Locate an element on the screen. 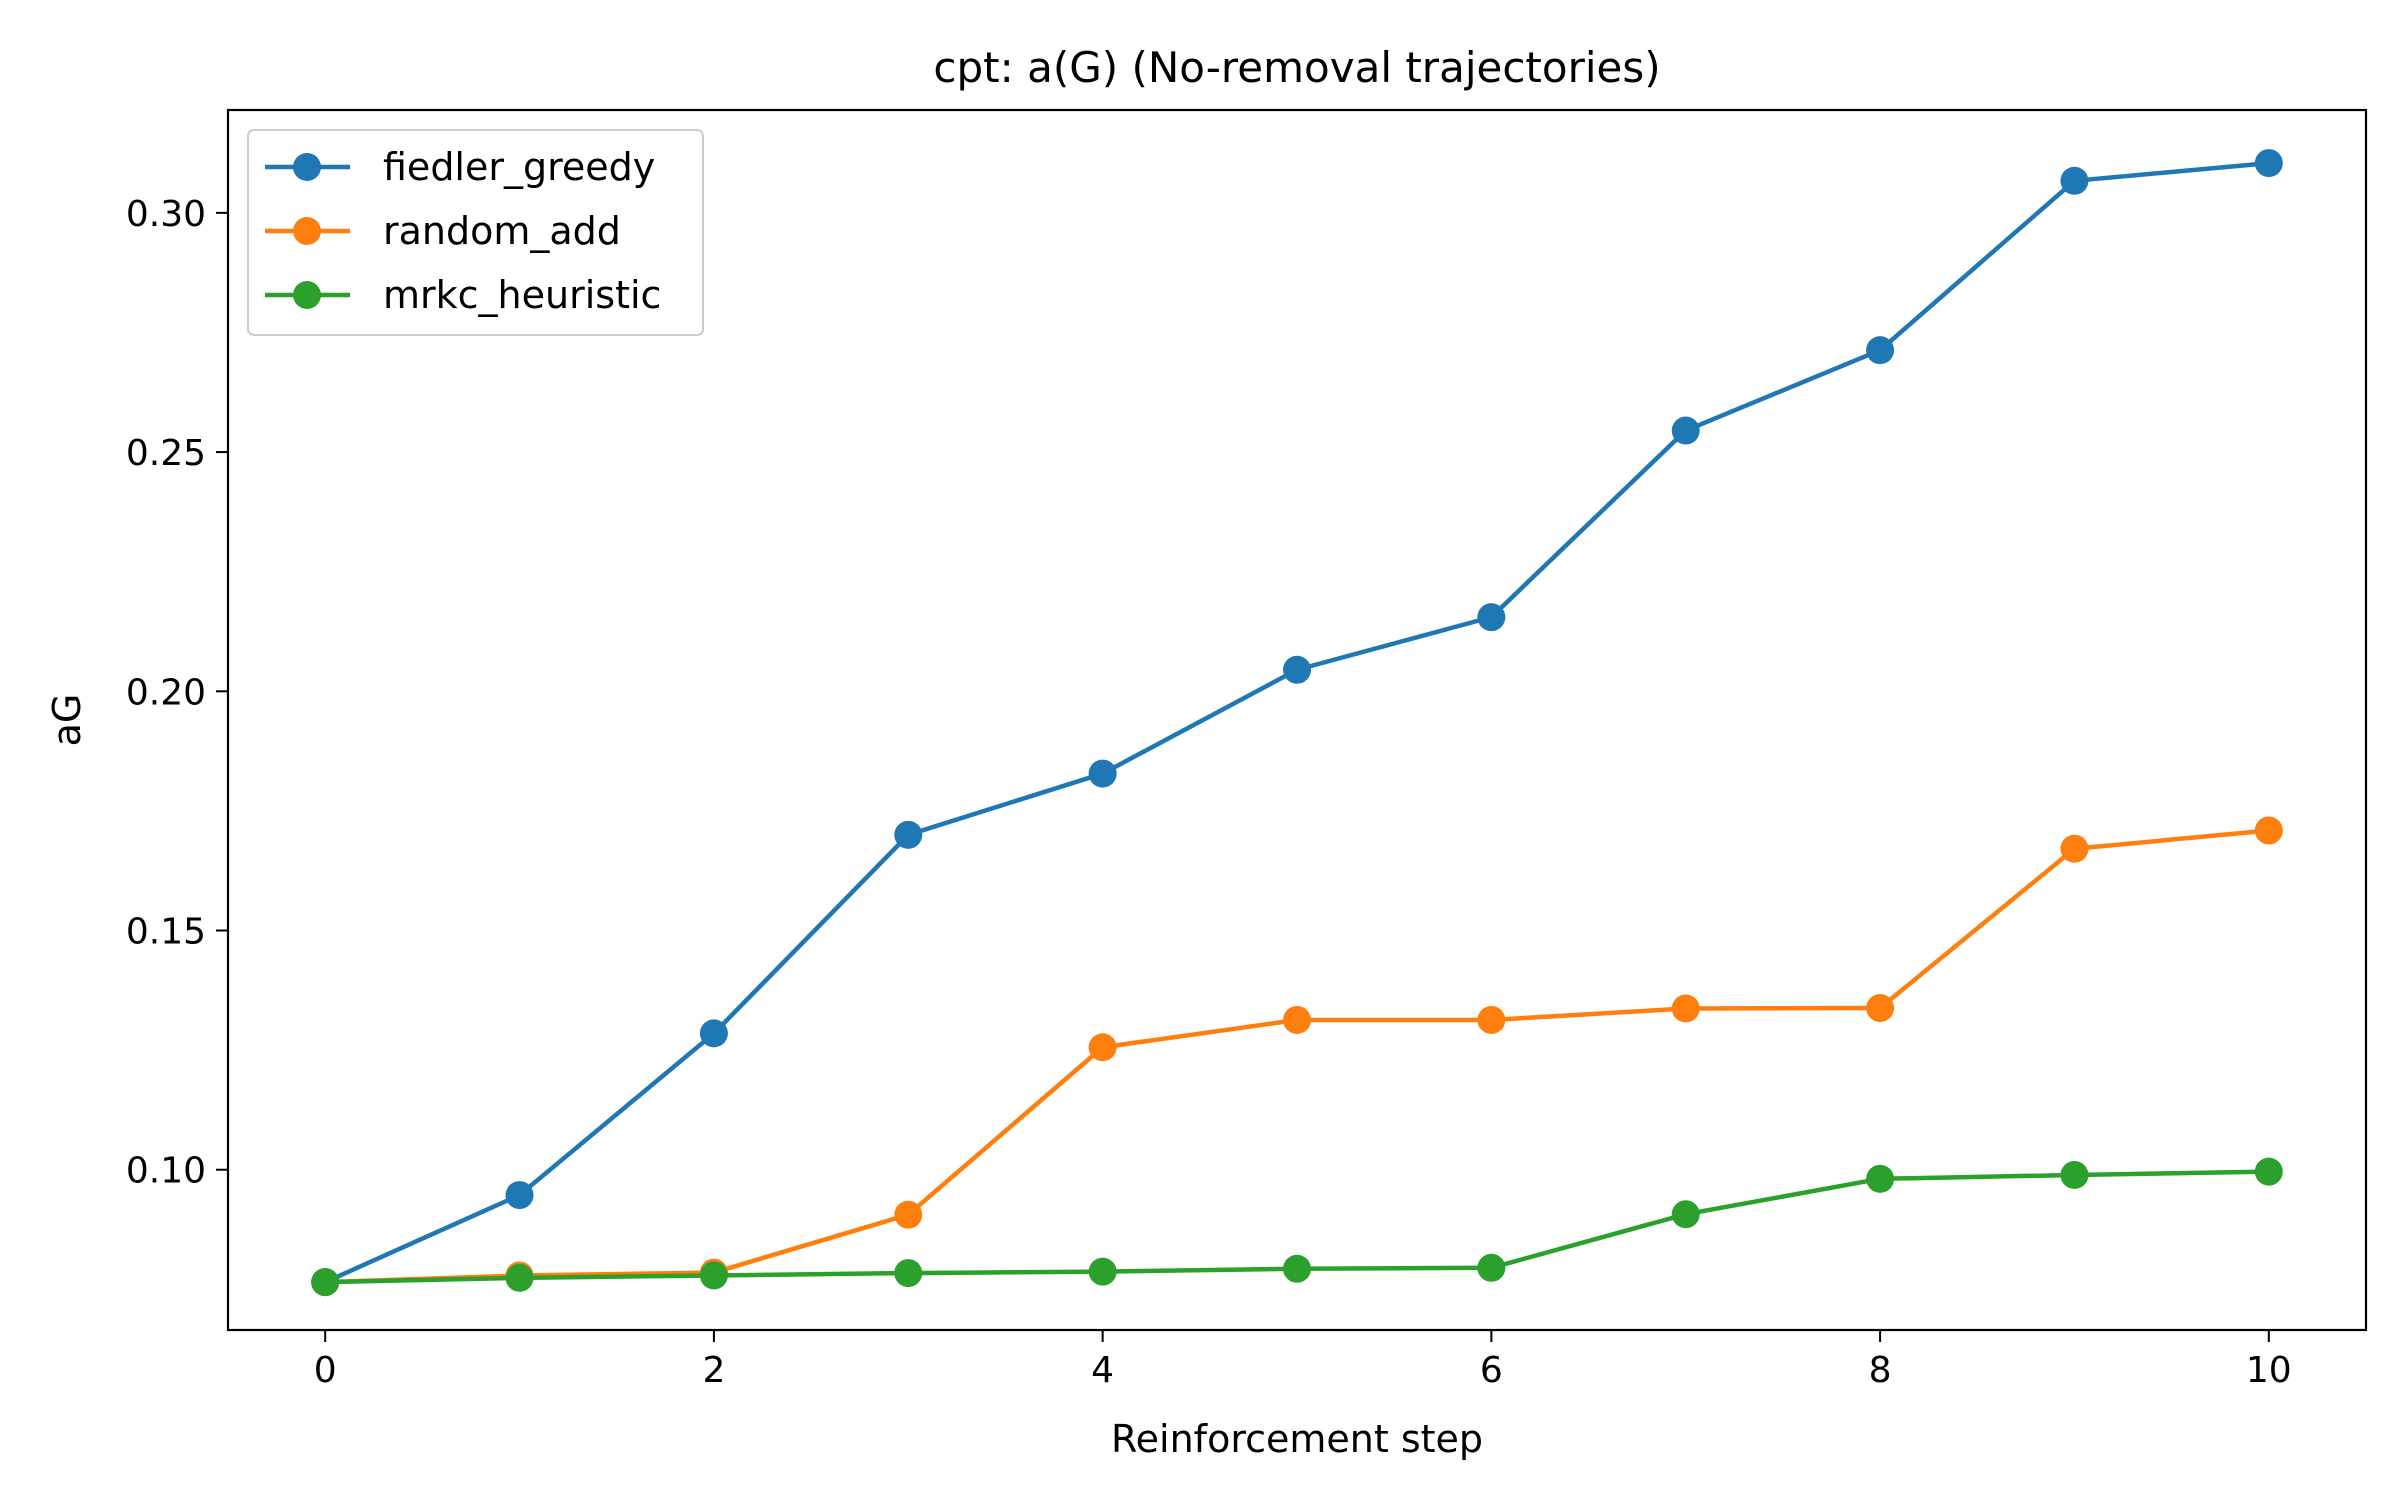 The image size is (2400, 1504). x-axis-ticks: 0 2 4 6 8 10 is located at coordinates (1303, 1360).